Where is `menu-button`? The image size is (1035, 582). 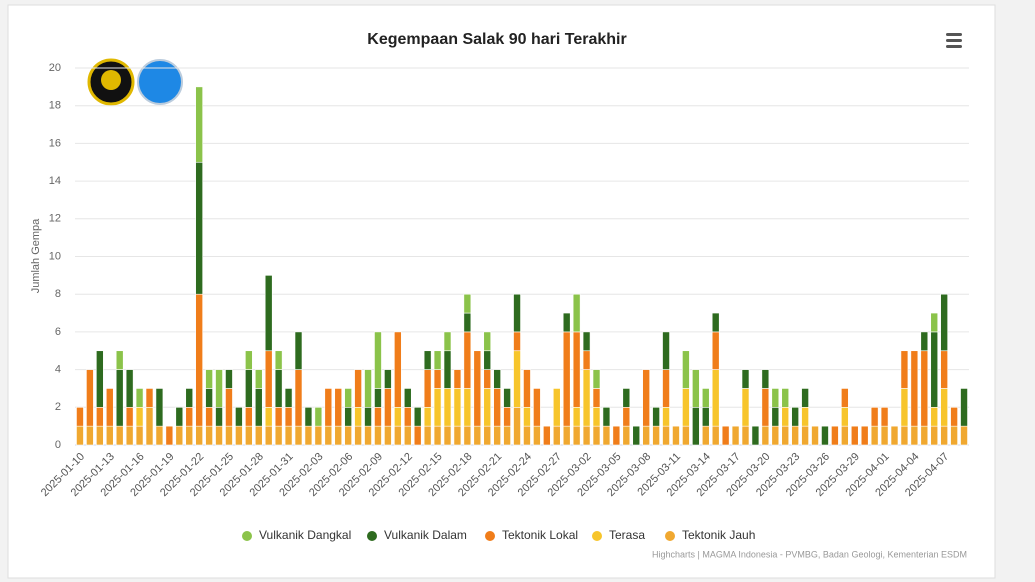 menu-button is located at coordinates (954, 40).